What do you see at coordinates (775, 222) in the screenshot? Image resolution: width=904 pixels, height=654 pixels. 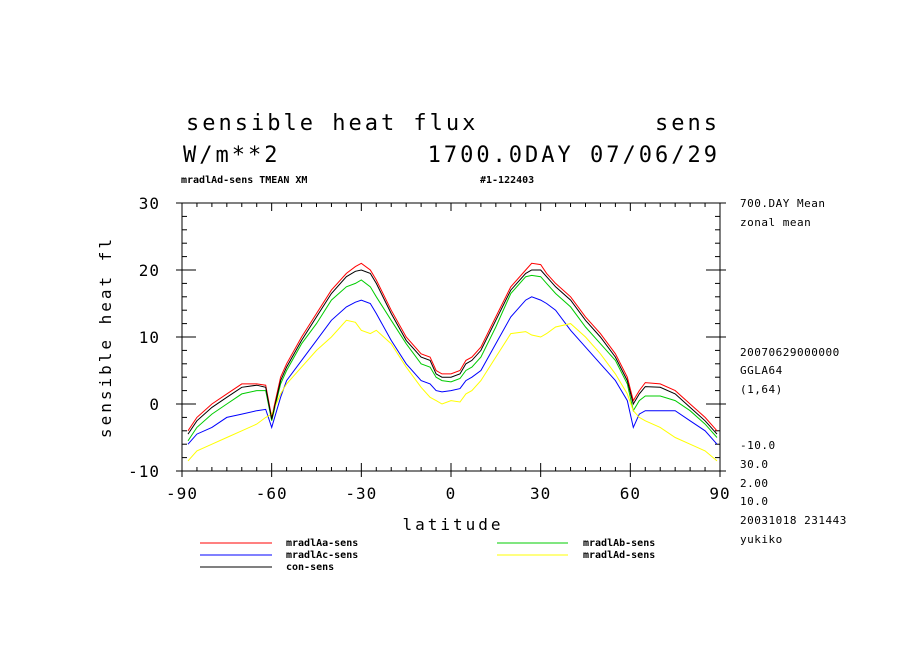 I see `side-info-top-2: zonal mean` at bounding box center [775, 222].